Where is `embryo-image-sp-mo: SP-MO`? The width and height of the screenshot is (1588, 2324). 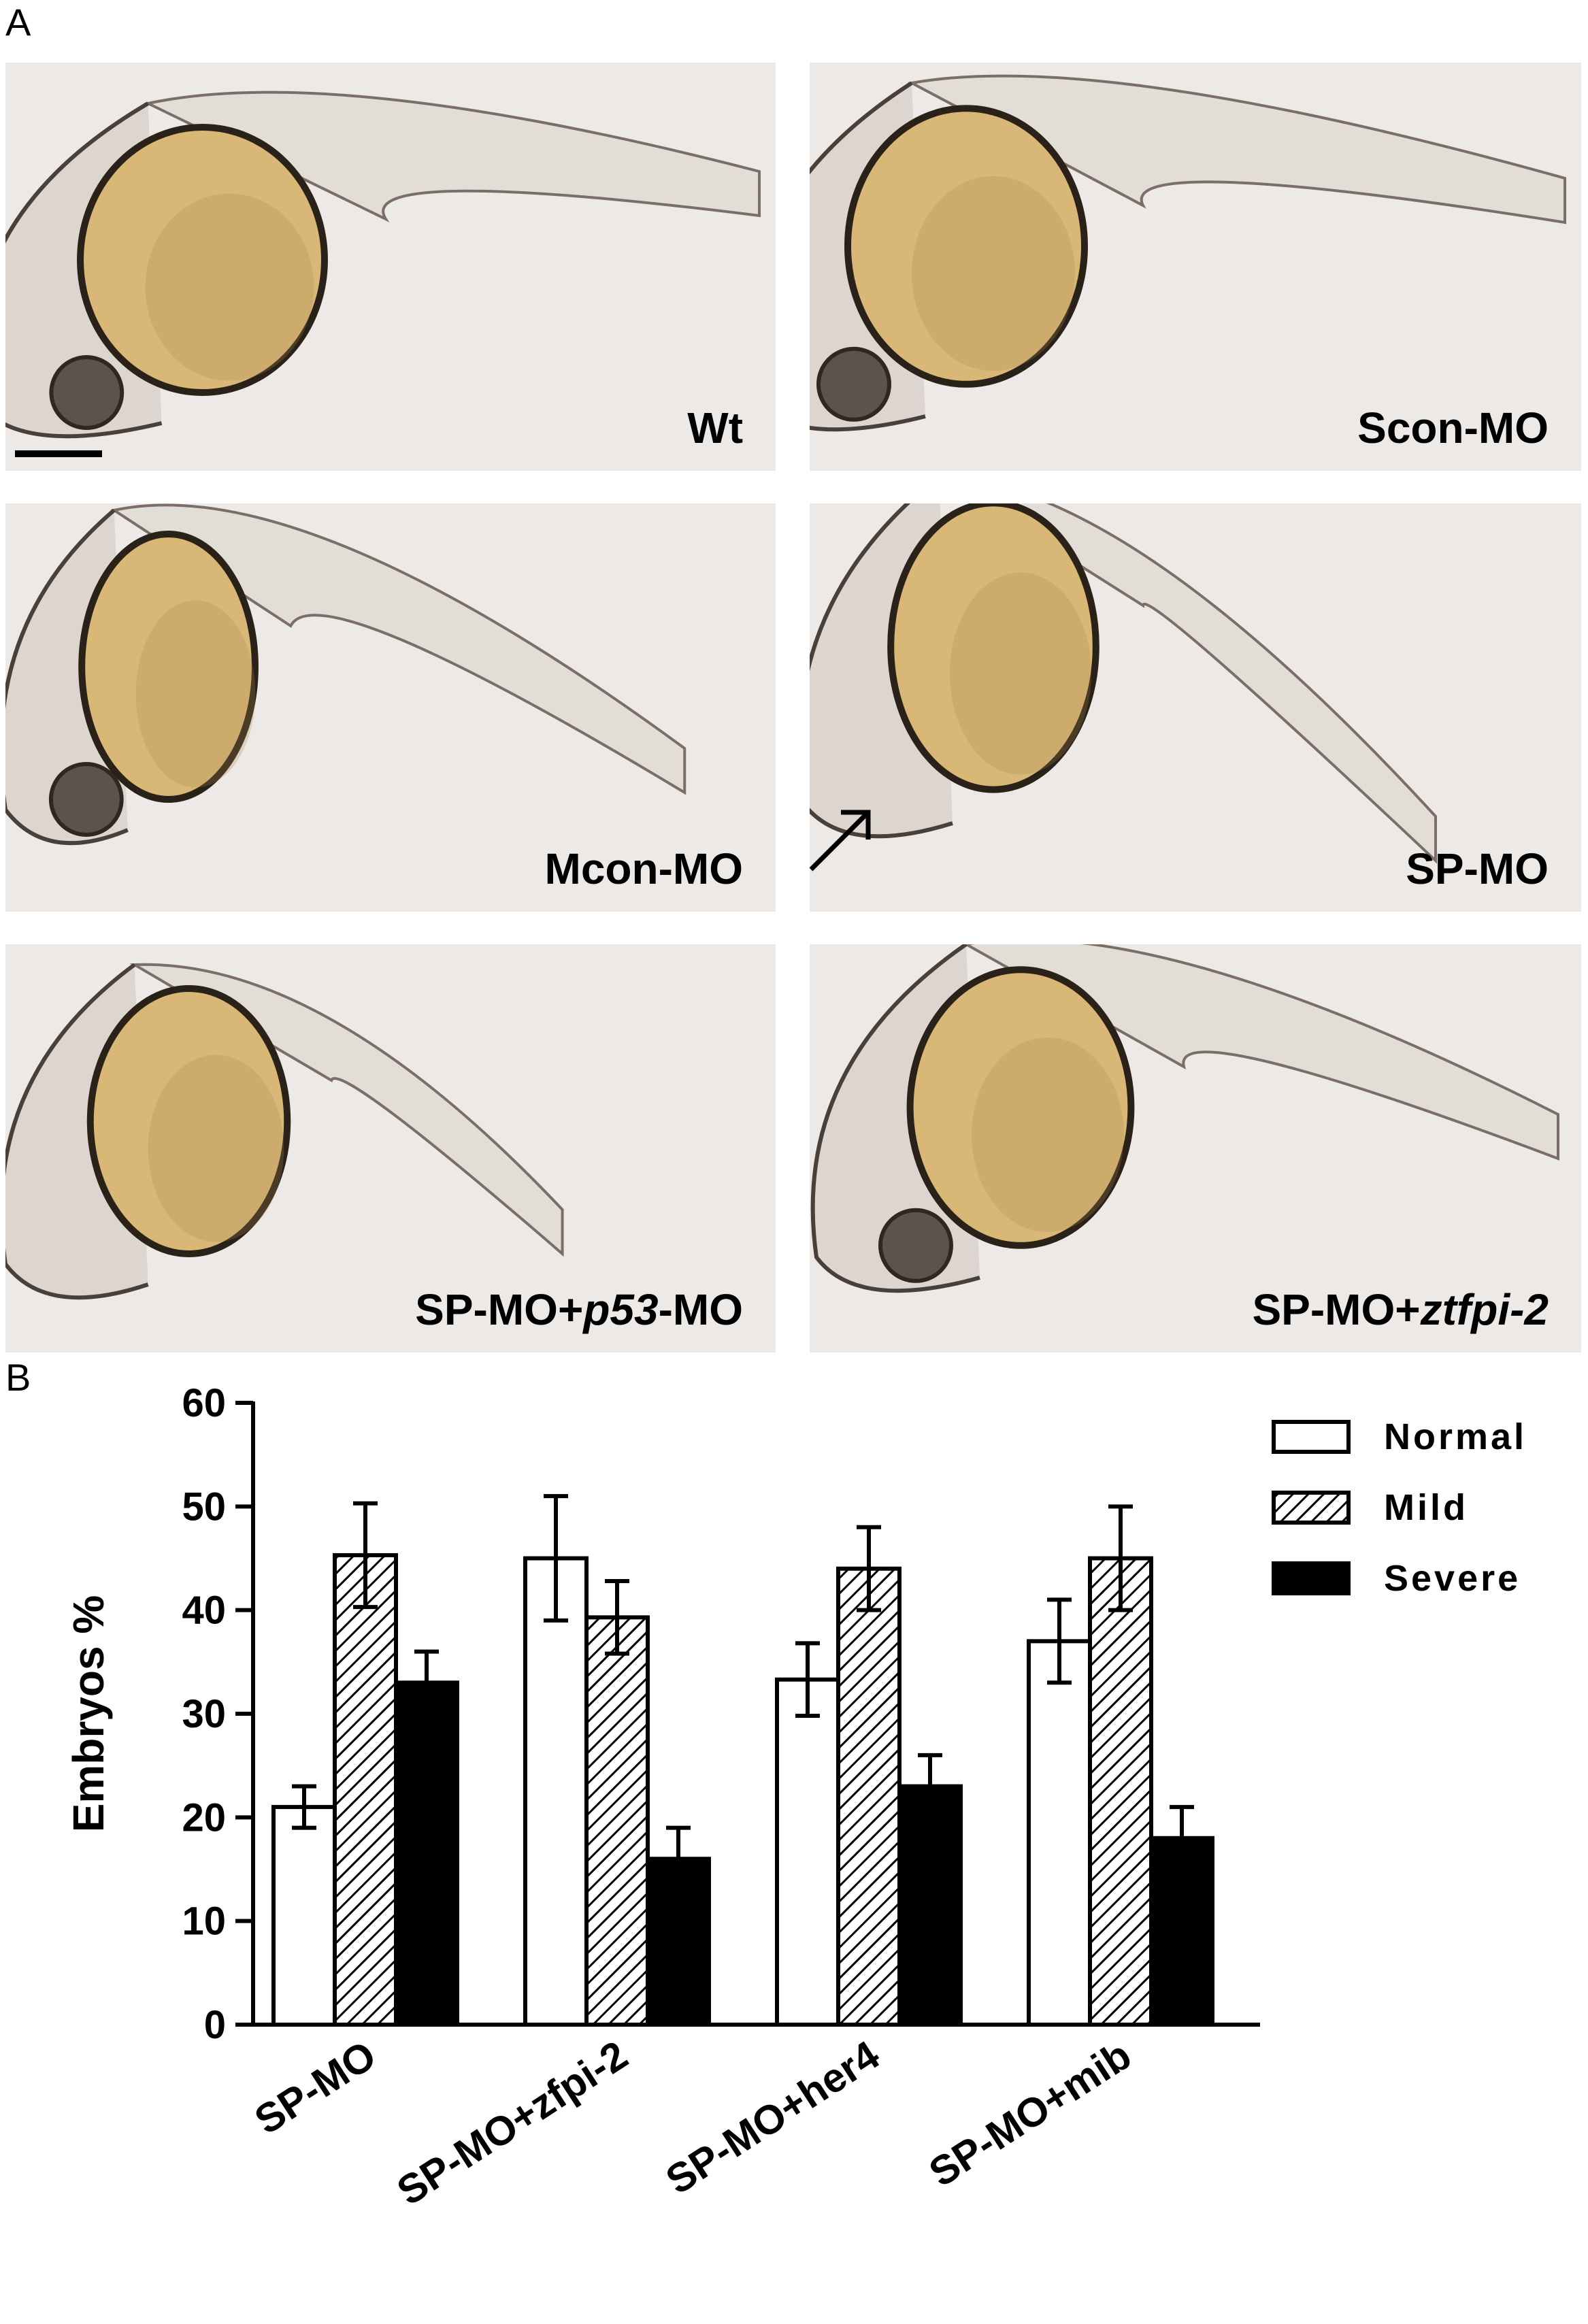
embryo-image-sp-mo: SP-MO is located at coordinates (1195, 707).